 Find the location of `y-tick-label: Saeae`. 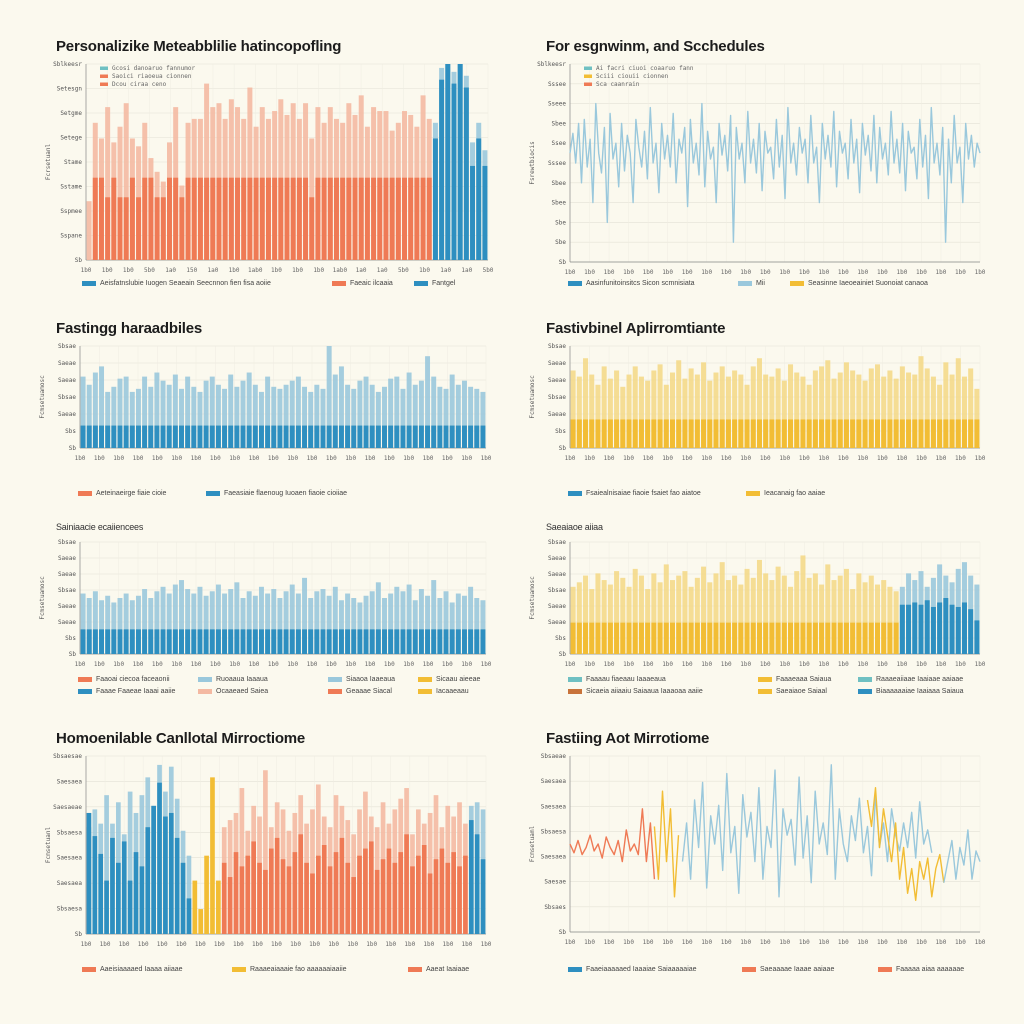

y-tick-label: Saeae is located at coordinates (67, 622).